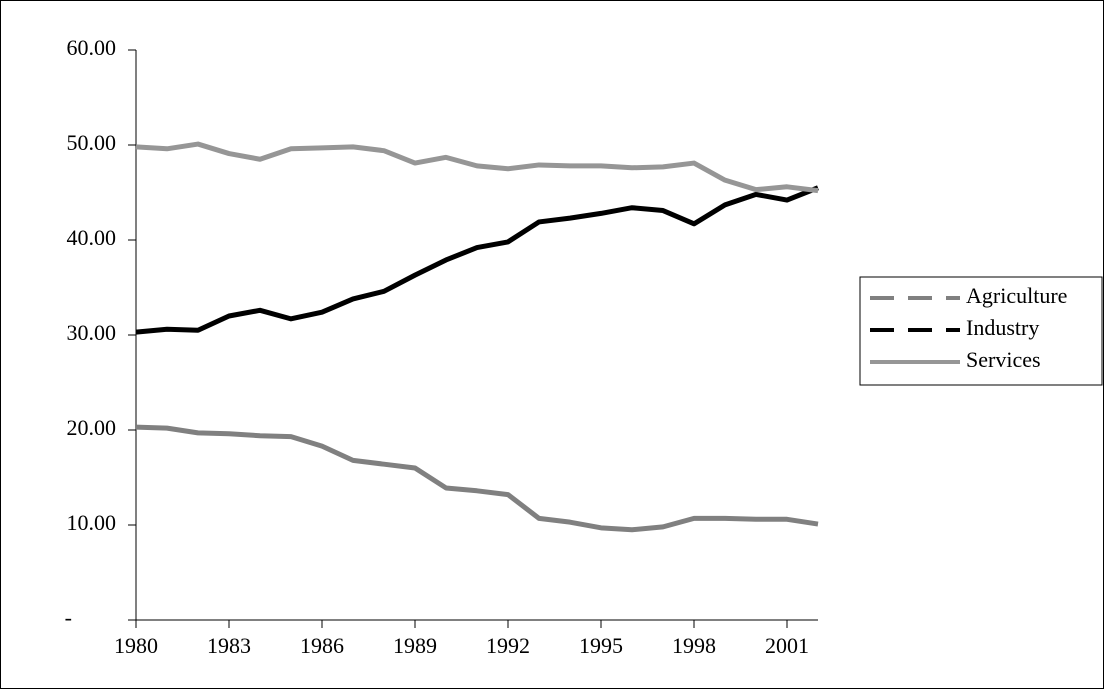  What do you see at coordinates (601, 645) in the screenshot?
I see `x-tick-label: 1995` at bounding box center [601, 645].